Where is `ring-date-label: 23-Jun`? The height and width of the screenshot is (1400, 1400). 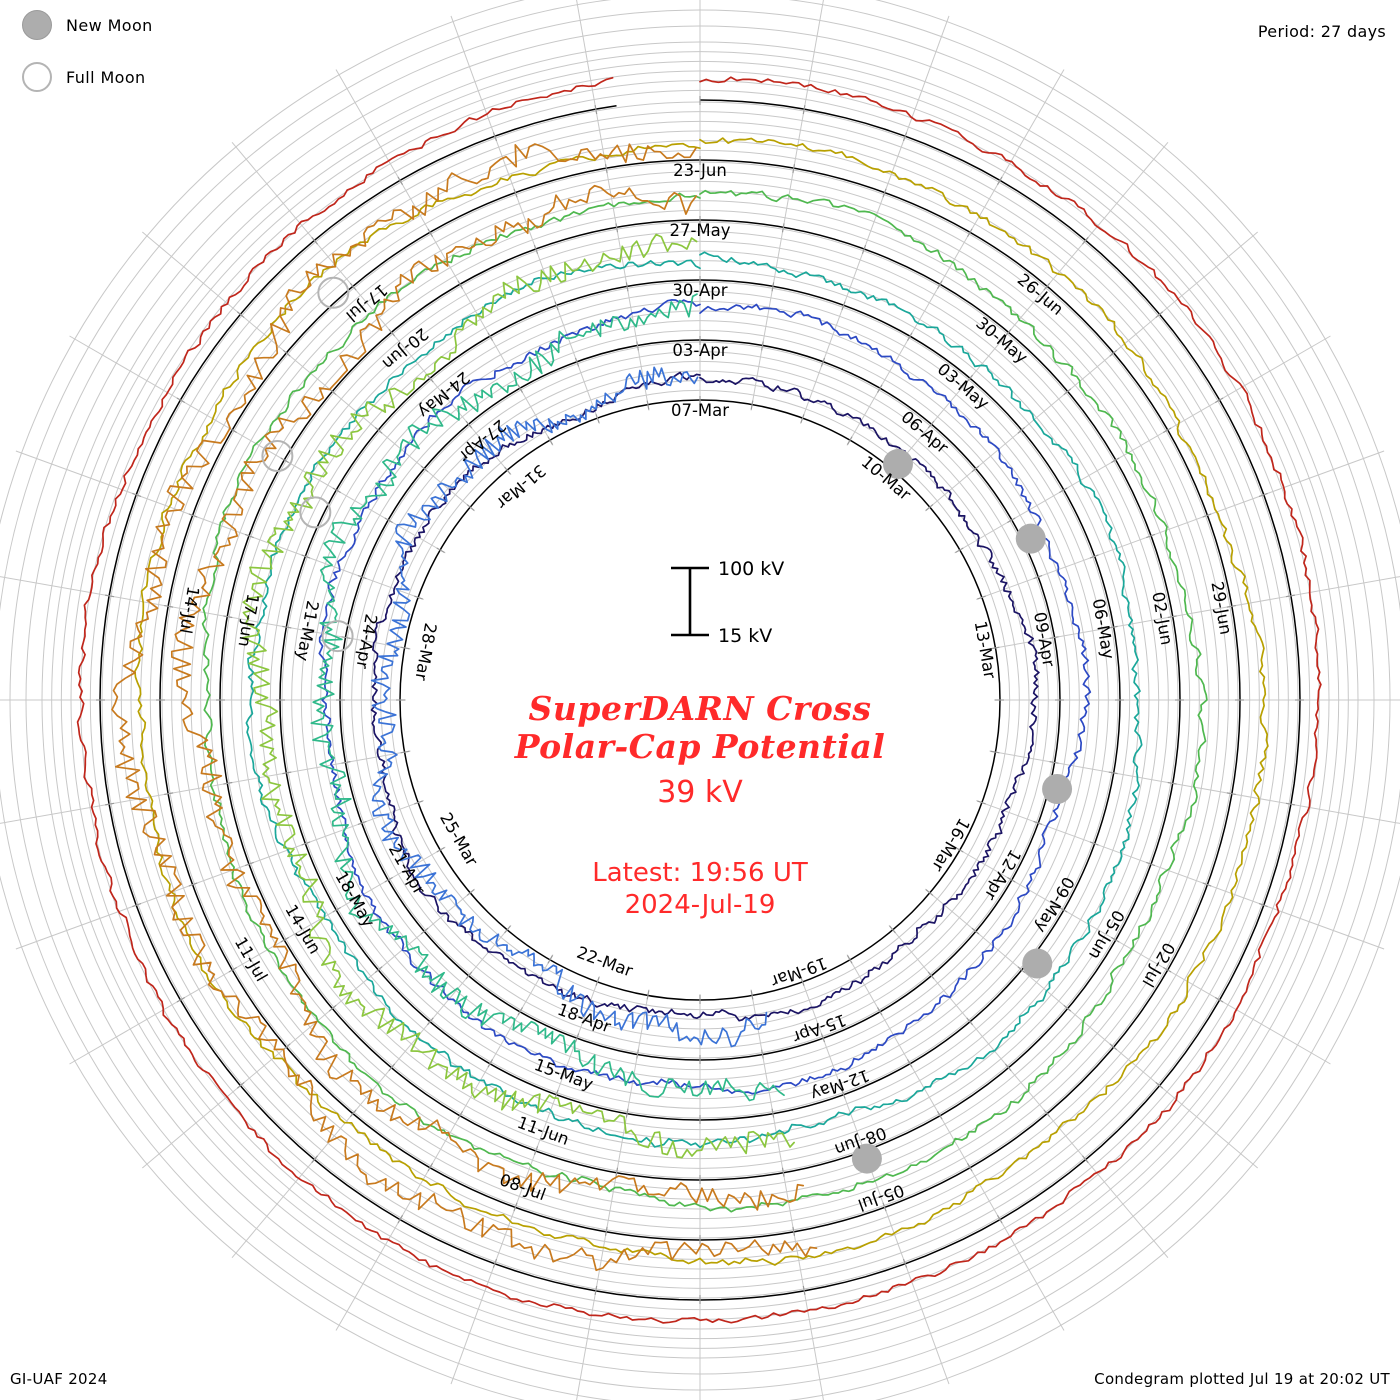
ring-date-label: 23-Jun is located at coordinates (700, 170).